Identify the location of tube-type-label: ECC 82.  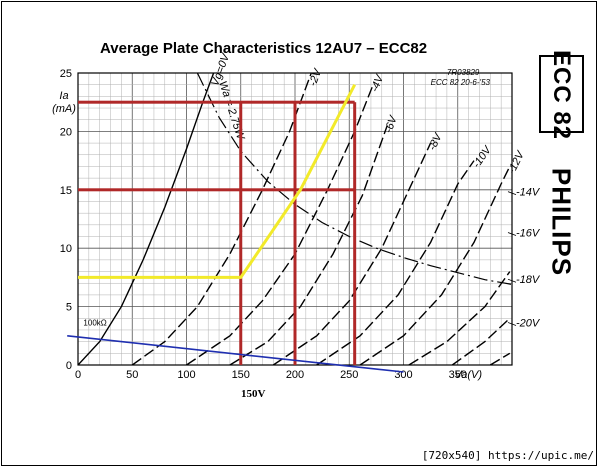
(561, 95).